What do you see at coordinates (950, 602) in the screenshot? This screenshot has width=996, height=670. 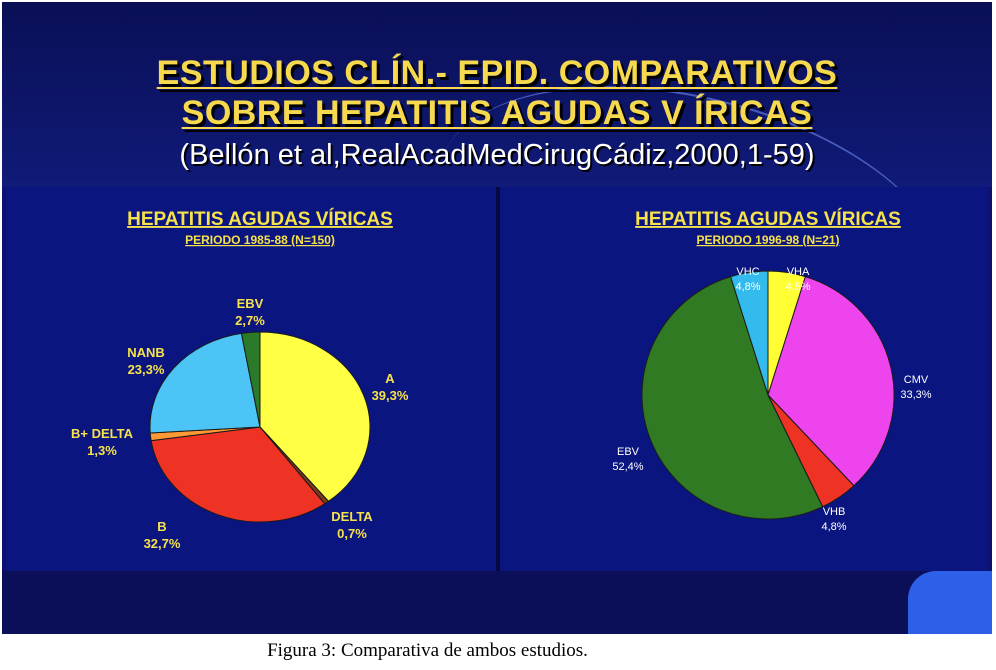 I see `corner-decoration` at bounding box center [950, 602].